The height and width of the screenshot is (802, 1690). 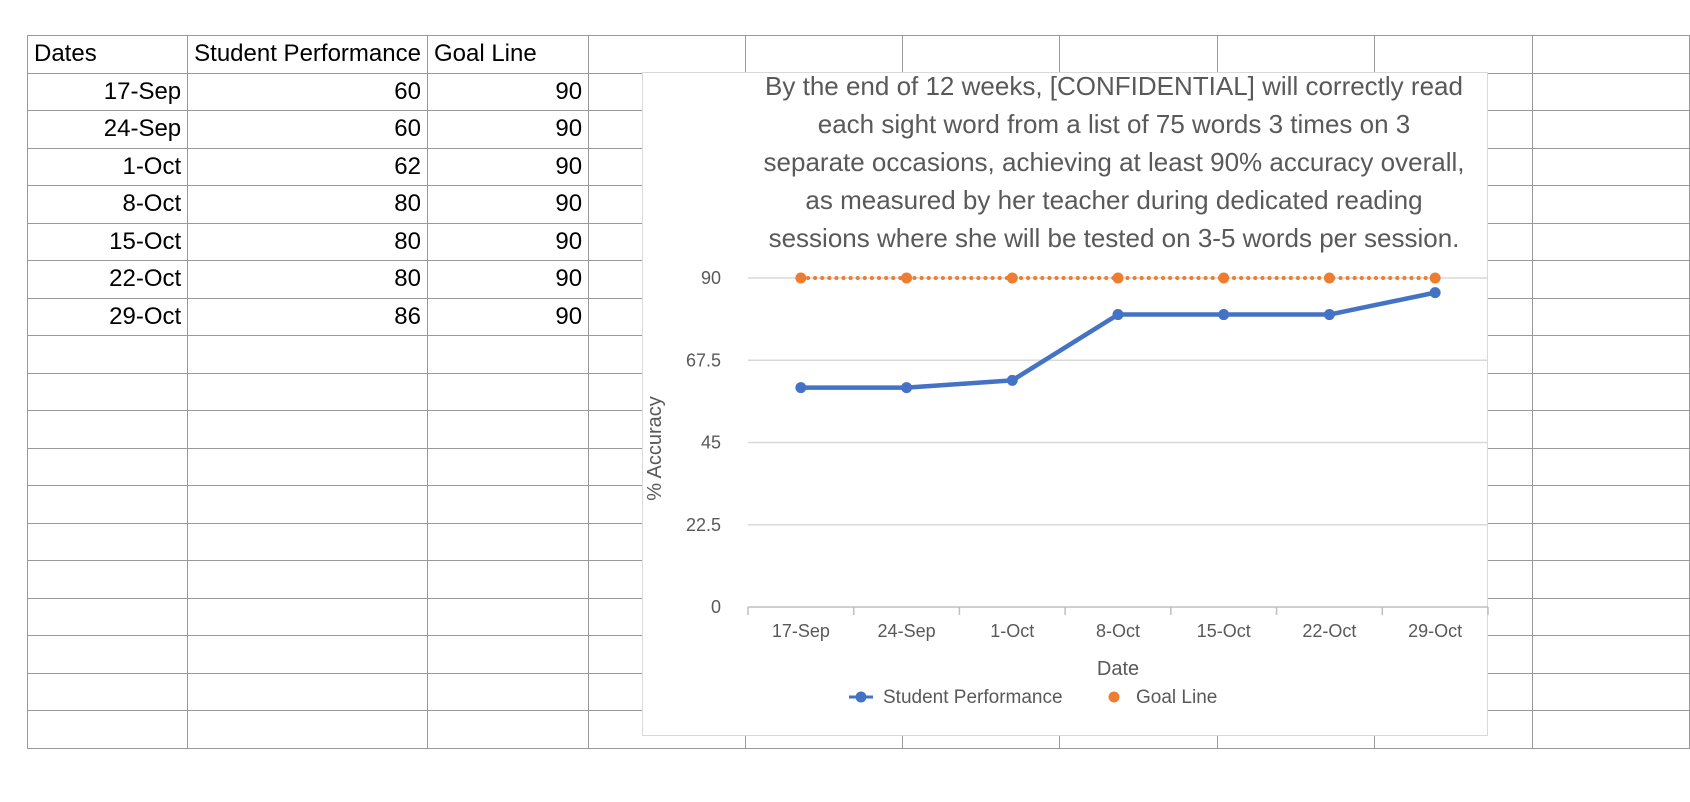 What do you see at coordinates (1176, 697) in the screenshot?
I see `legend-label: Goal Line` at bounding box center [1176, 697].